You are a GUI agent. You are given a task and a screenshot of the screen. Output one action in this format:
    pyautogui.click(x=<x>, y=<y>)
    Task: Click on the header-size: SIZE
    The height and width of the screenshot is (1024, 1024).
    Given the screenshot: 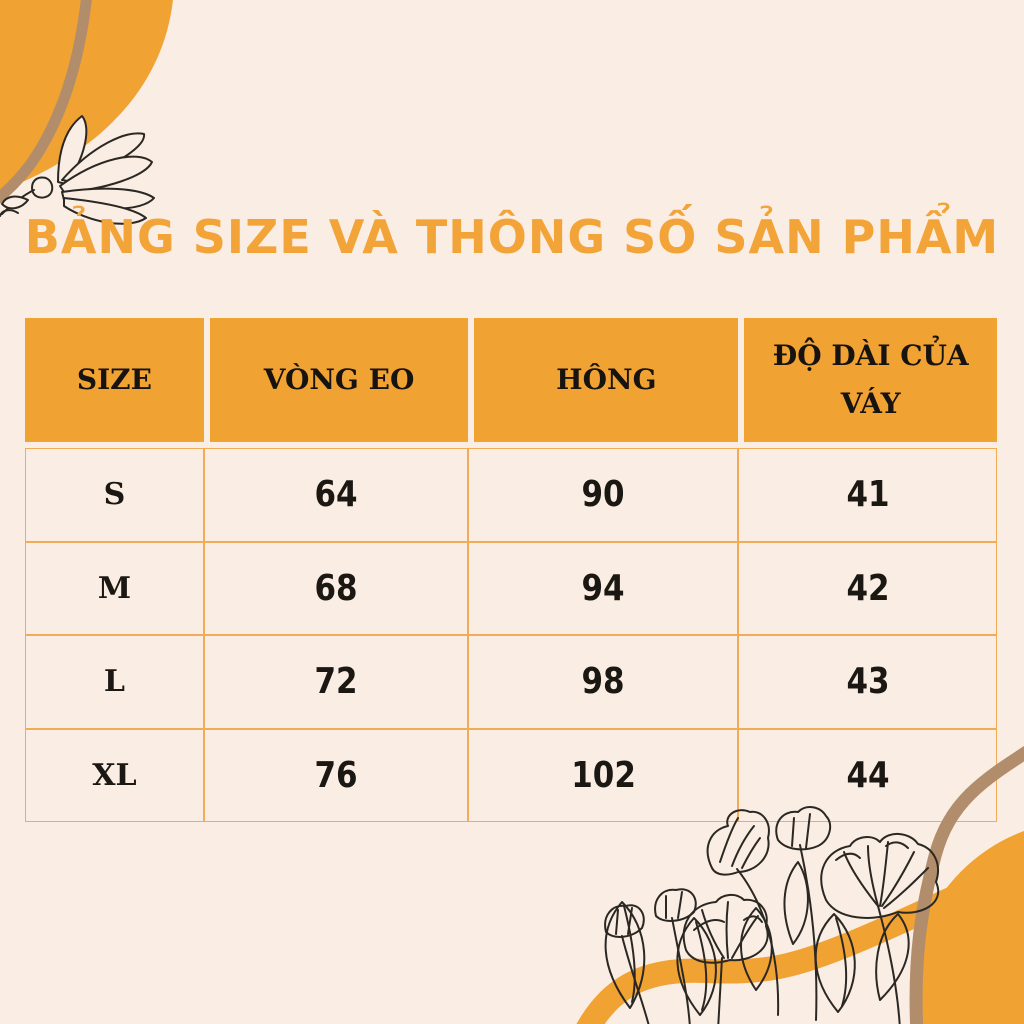 What is the action you would take?
    pyautogui.click(x=114, y=383)
    